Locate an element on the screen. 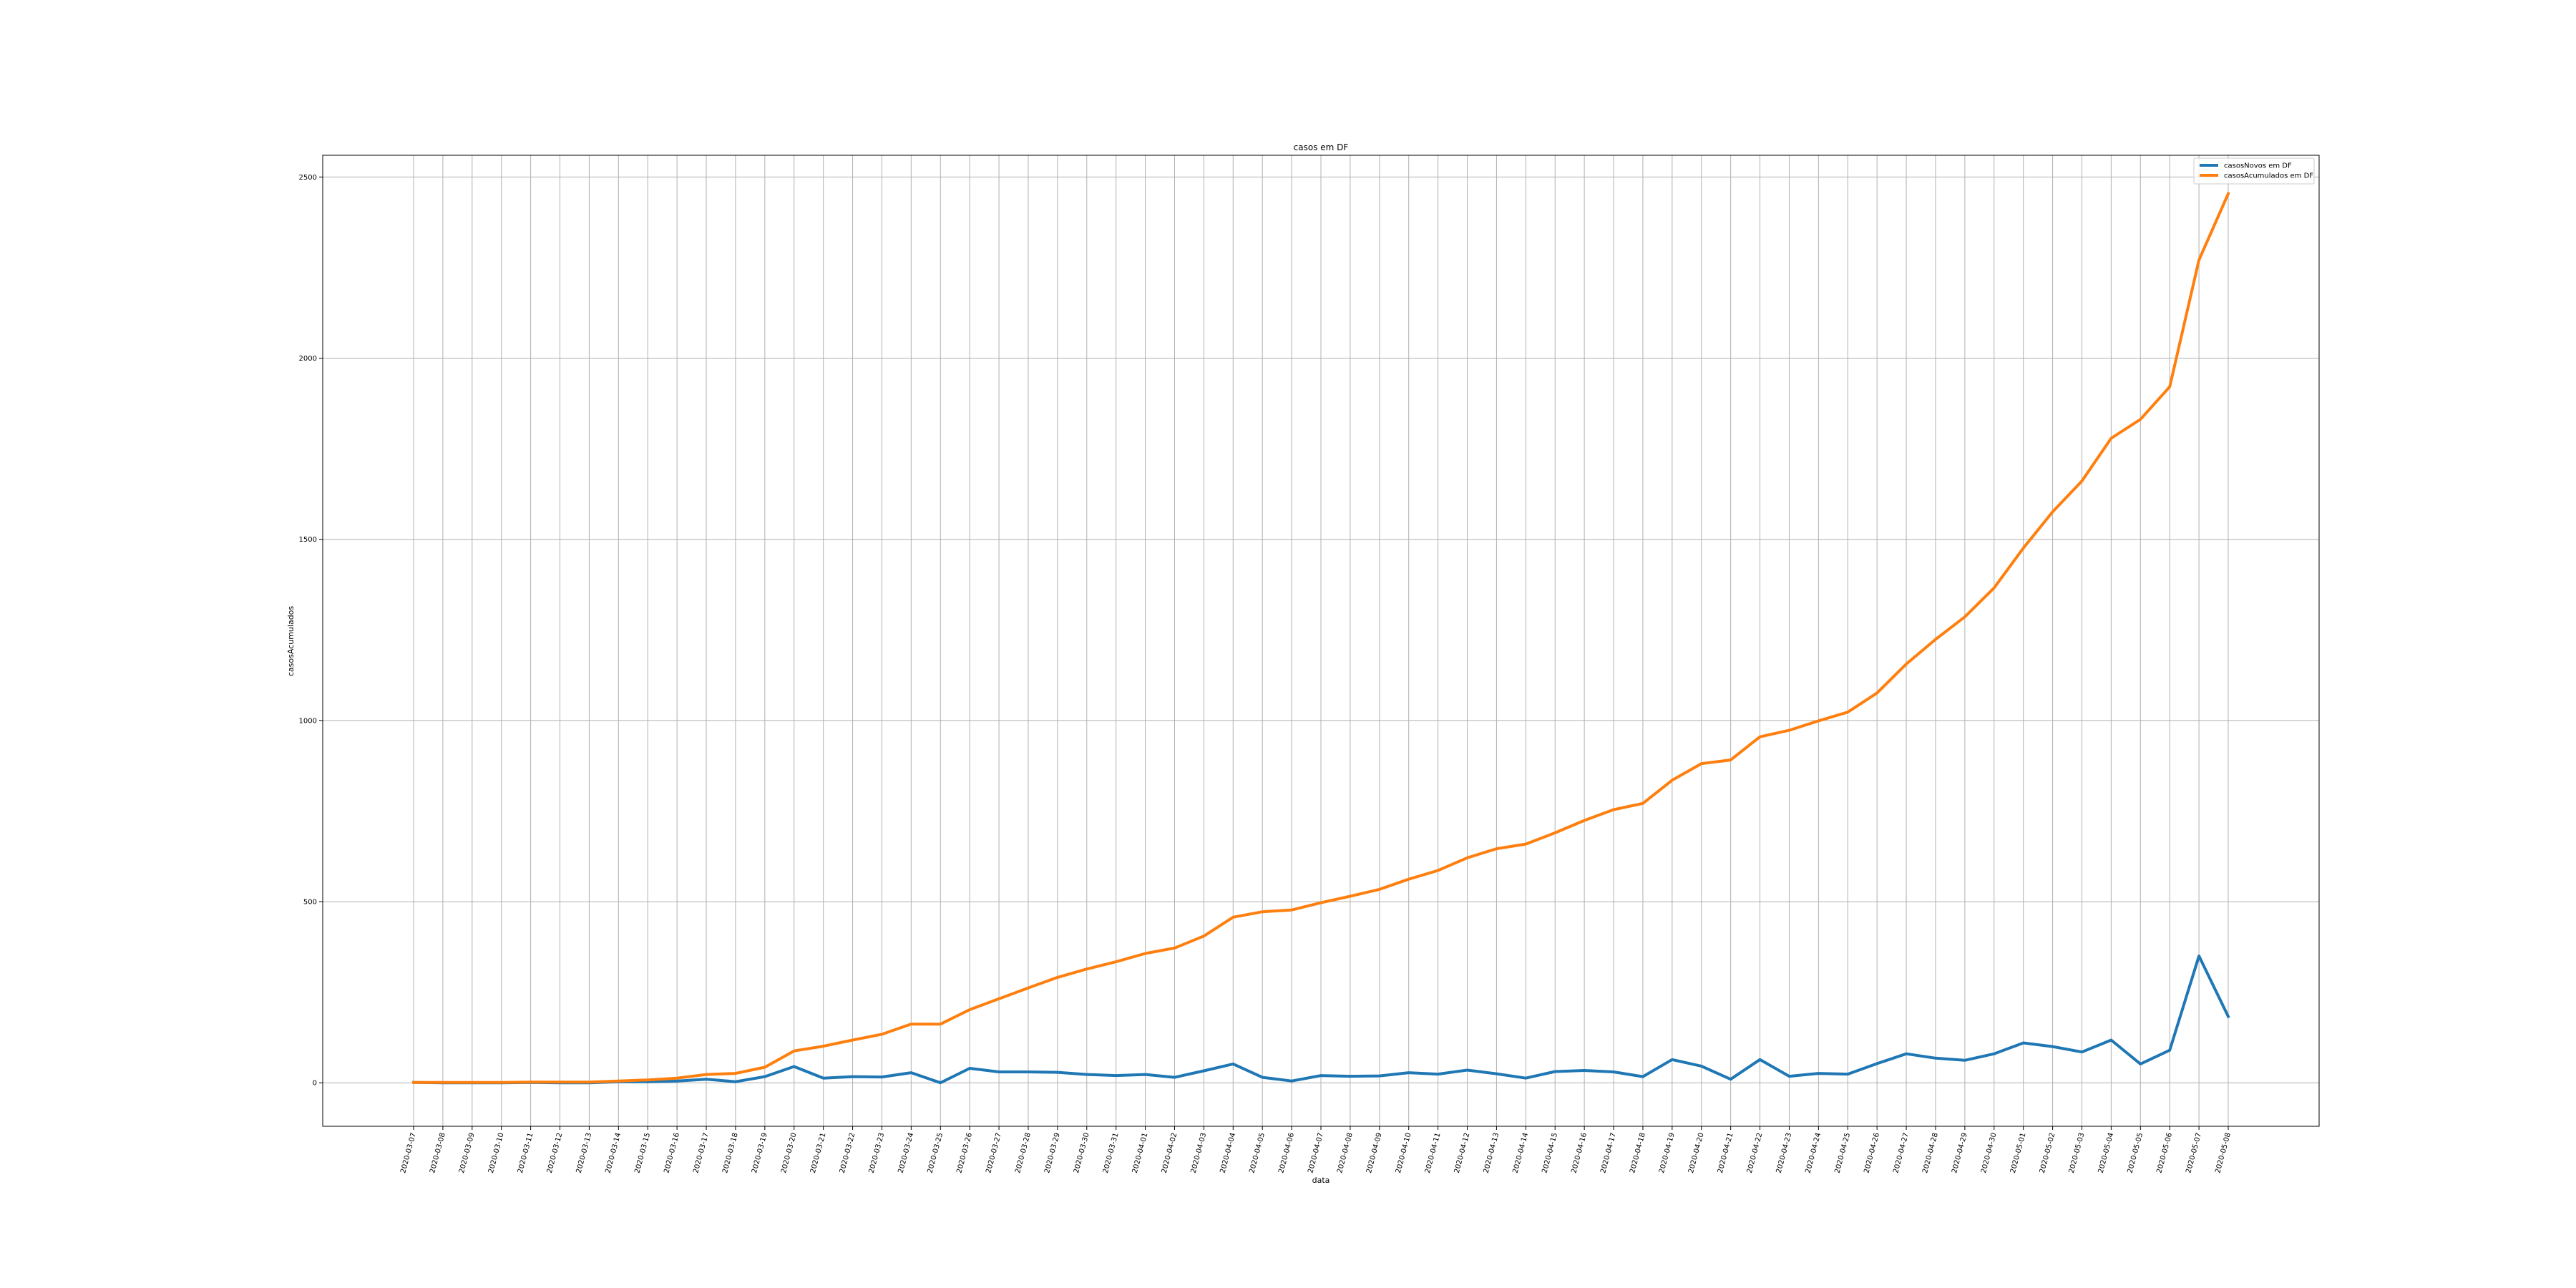 This screenshot has height=1288, width=2576. legend-frame is located at coordinates (2254, 171).